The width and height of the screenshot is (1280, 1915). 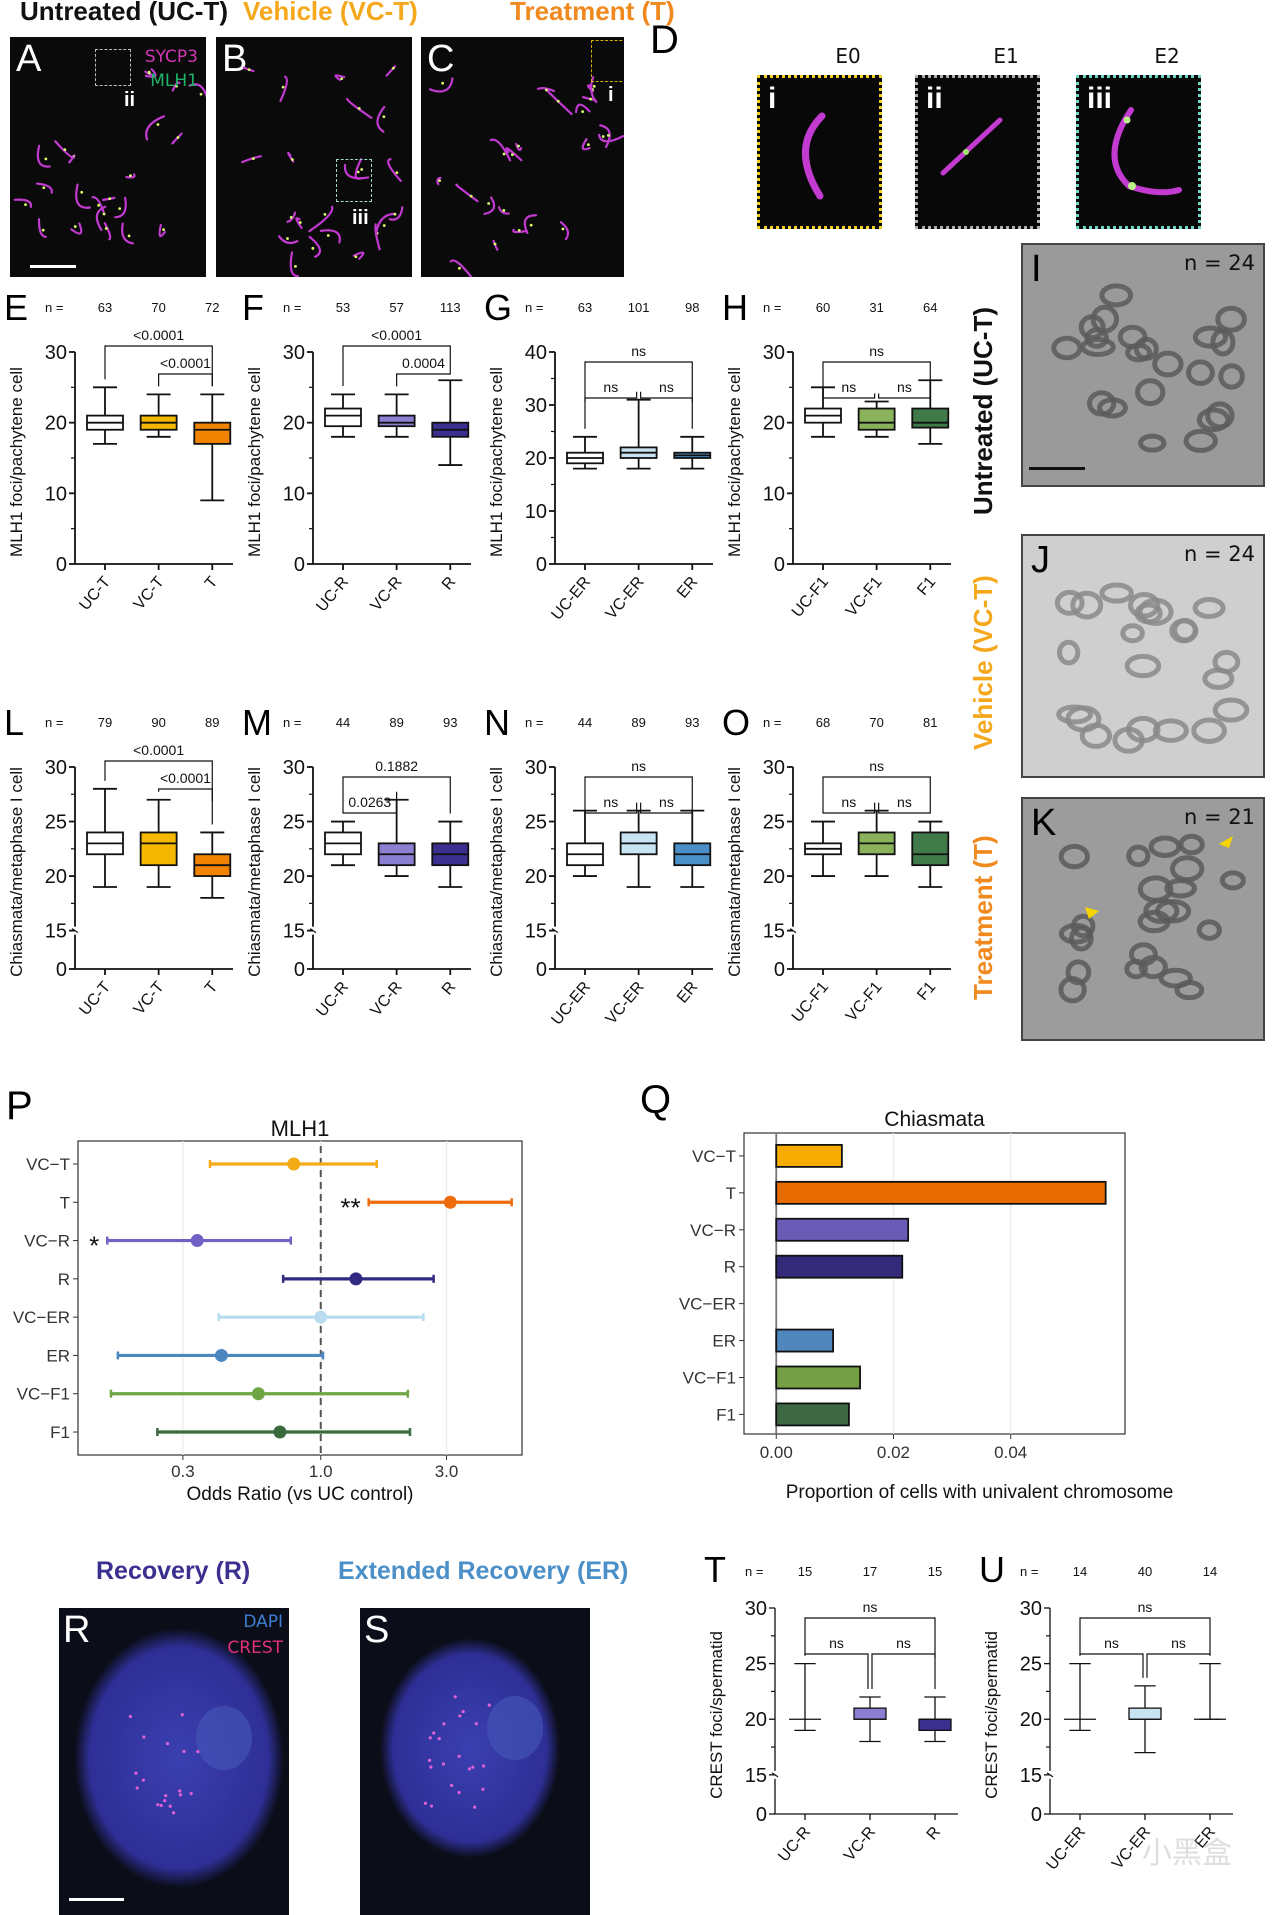 What do you see at coordinates (369, 802) in the screenshot?
I see `significance-label: 0.0263` at bounding box center [369, 802].